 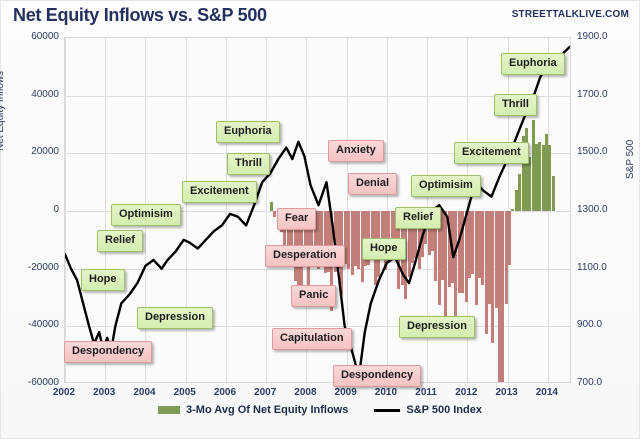 I want to click on y-tick-label-left: 60000, so click(x=45, y=36).